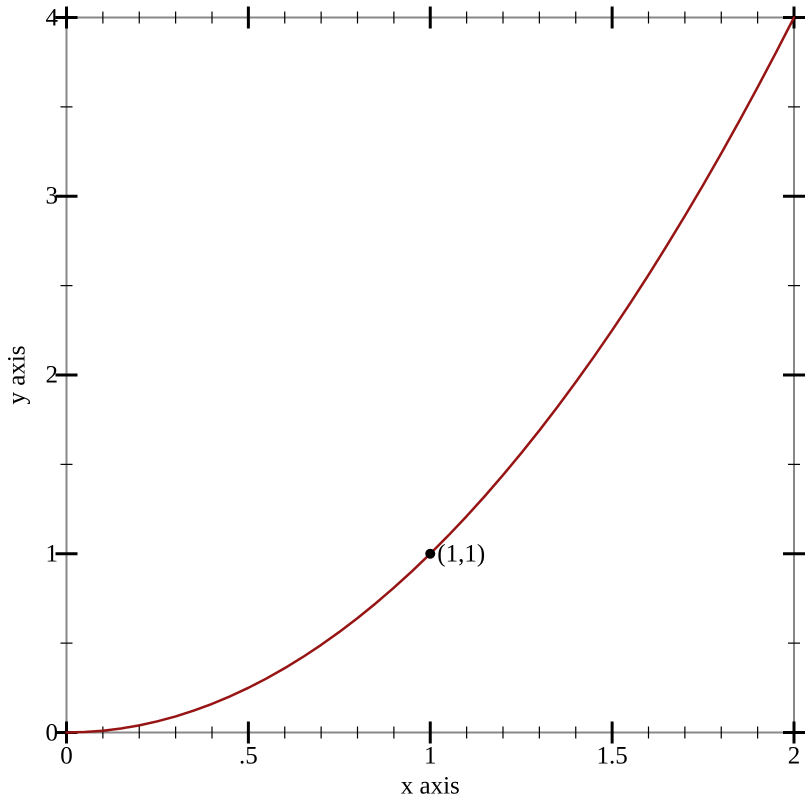 This screenshot has width=812, height=812. Describe the element at coordinates (430, 553) in the screenshot. I see `point-marker` at that location.